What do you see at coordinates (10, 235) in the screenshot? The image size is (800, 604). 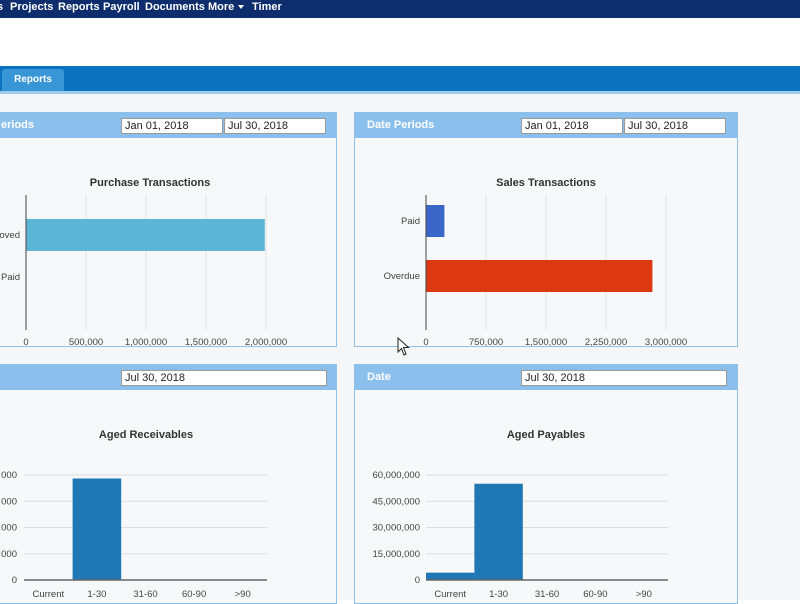 I see `category-label: roved` at bounding box center [10, 235].